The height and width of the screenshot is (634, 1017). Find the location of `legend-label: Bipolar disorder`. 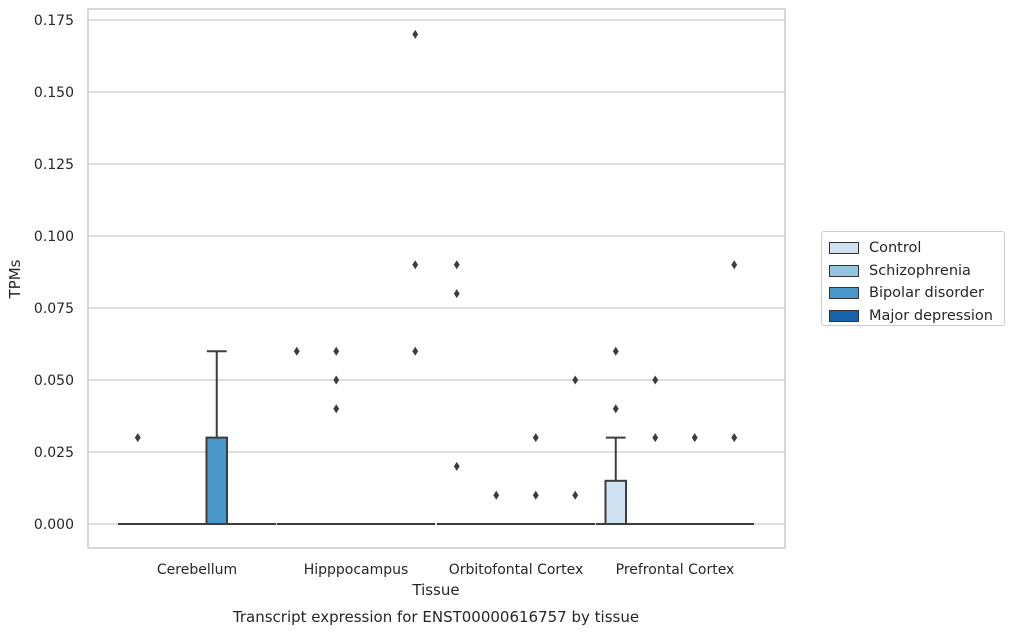

legend-label: Bipolar disorder is located at coordinates (926, 293).